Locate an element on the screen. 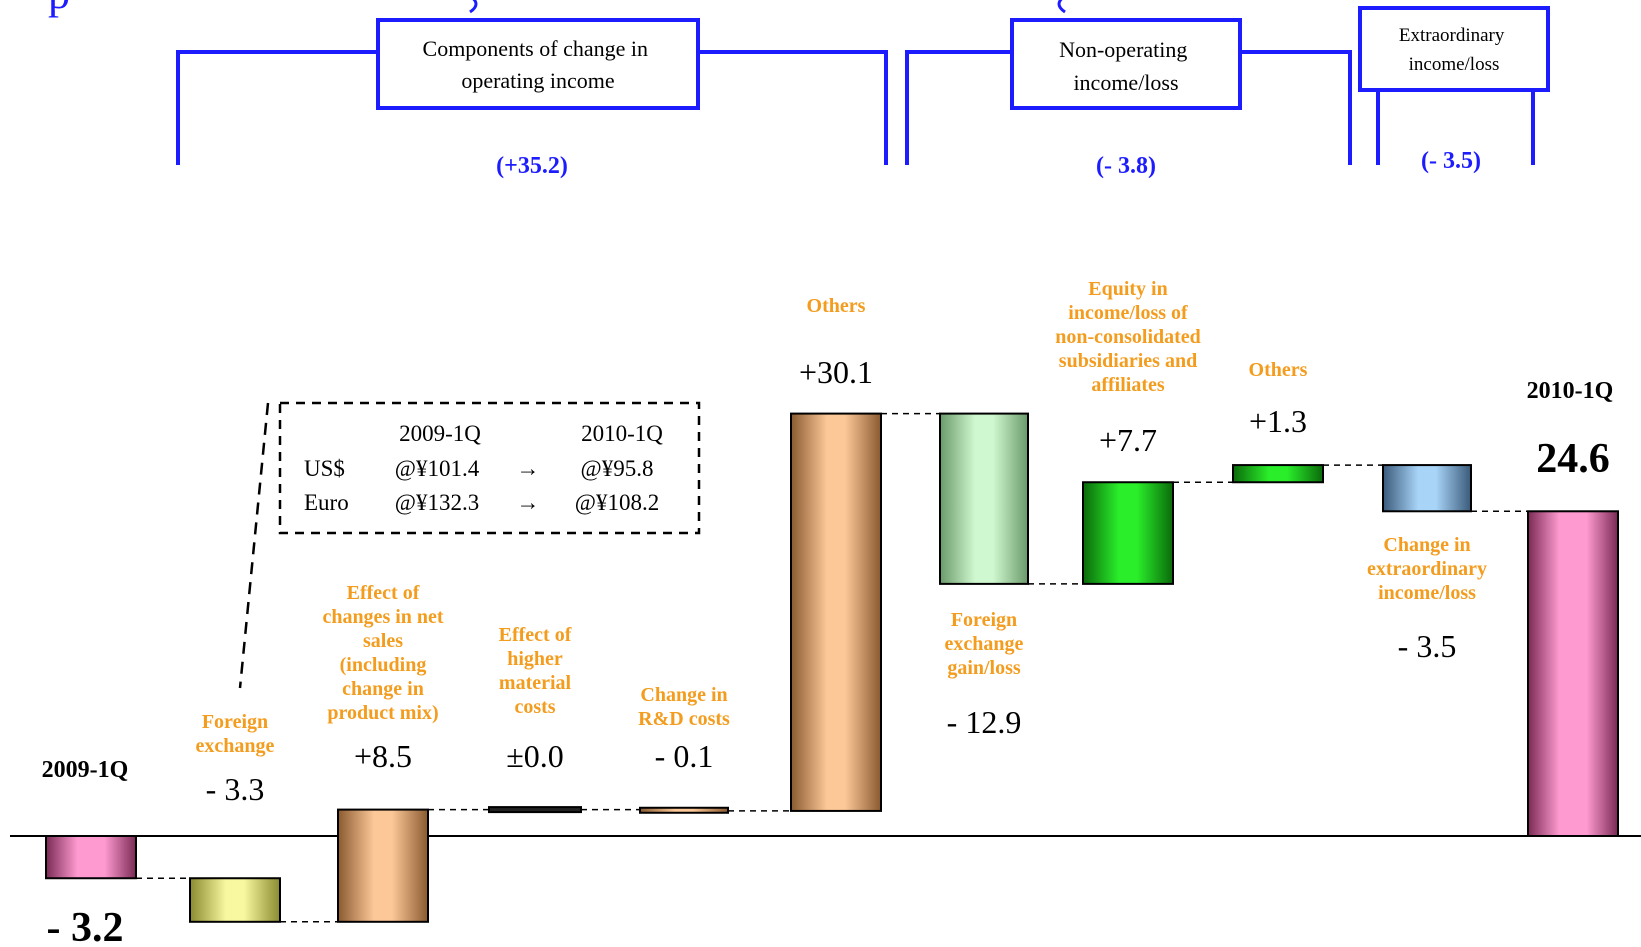  fx-row-rate-old: @¥101.4 is located at coordinates (437, 468).